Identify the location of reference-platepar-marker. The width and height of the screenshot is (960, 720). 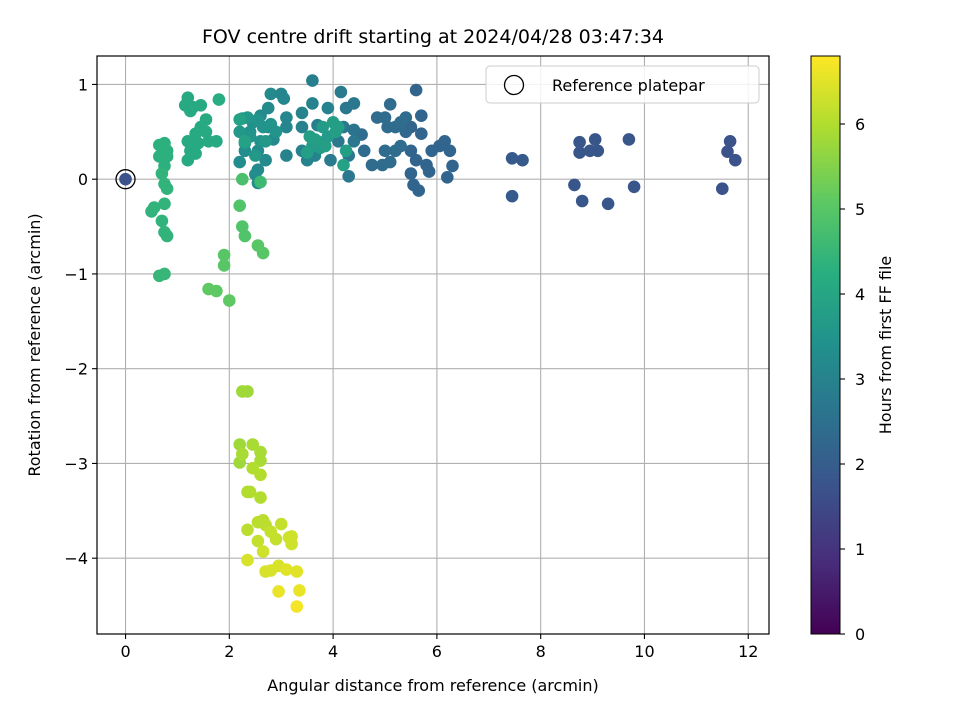
(125, 179).